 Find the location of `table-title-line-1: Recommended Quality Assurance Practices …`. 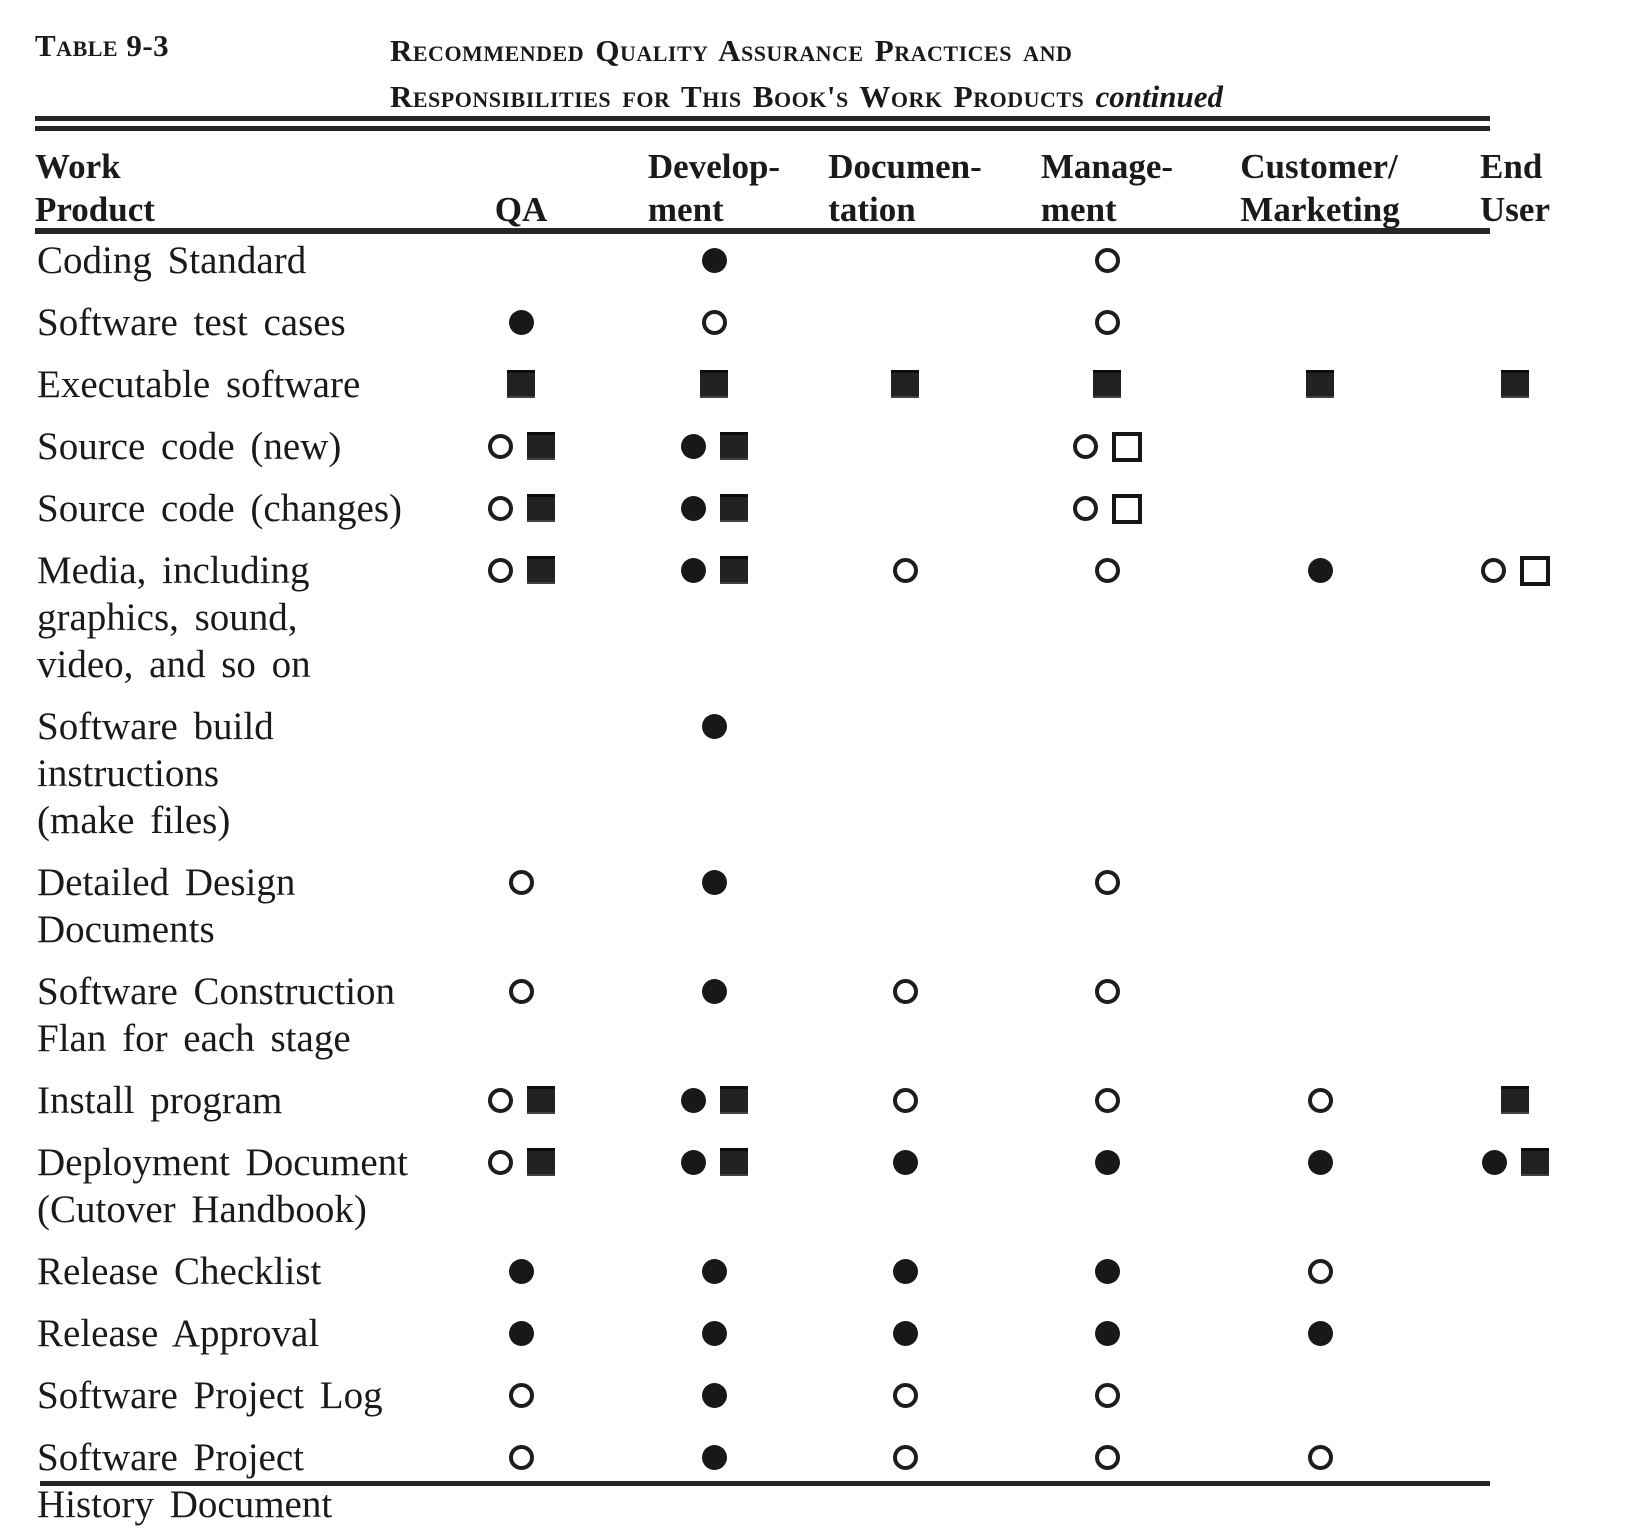

table-title-line-1: Recommended Quality Assurance Practices … is located at coordinates (731, 50).